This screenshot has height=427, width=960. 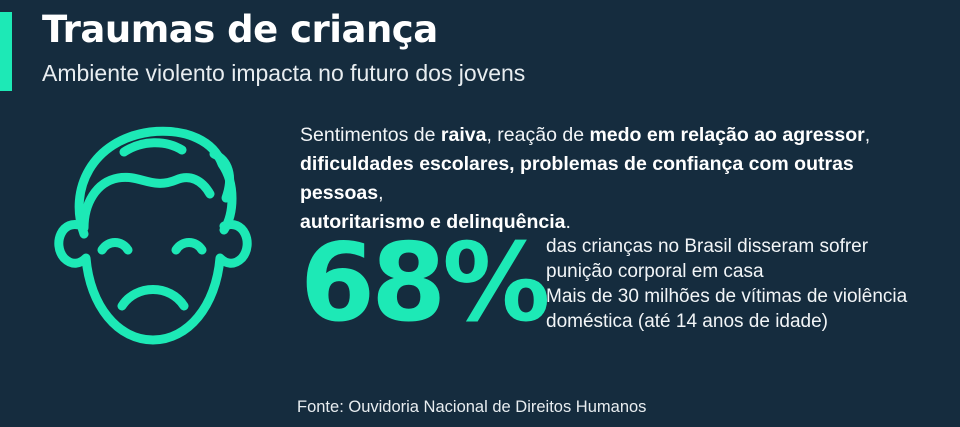 What do you see at coordinates (707, 246) in the screenshot?
I see `statistic-line: das crianças no Brasil disseram sofrer` at bounding box center [707, 246].